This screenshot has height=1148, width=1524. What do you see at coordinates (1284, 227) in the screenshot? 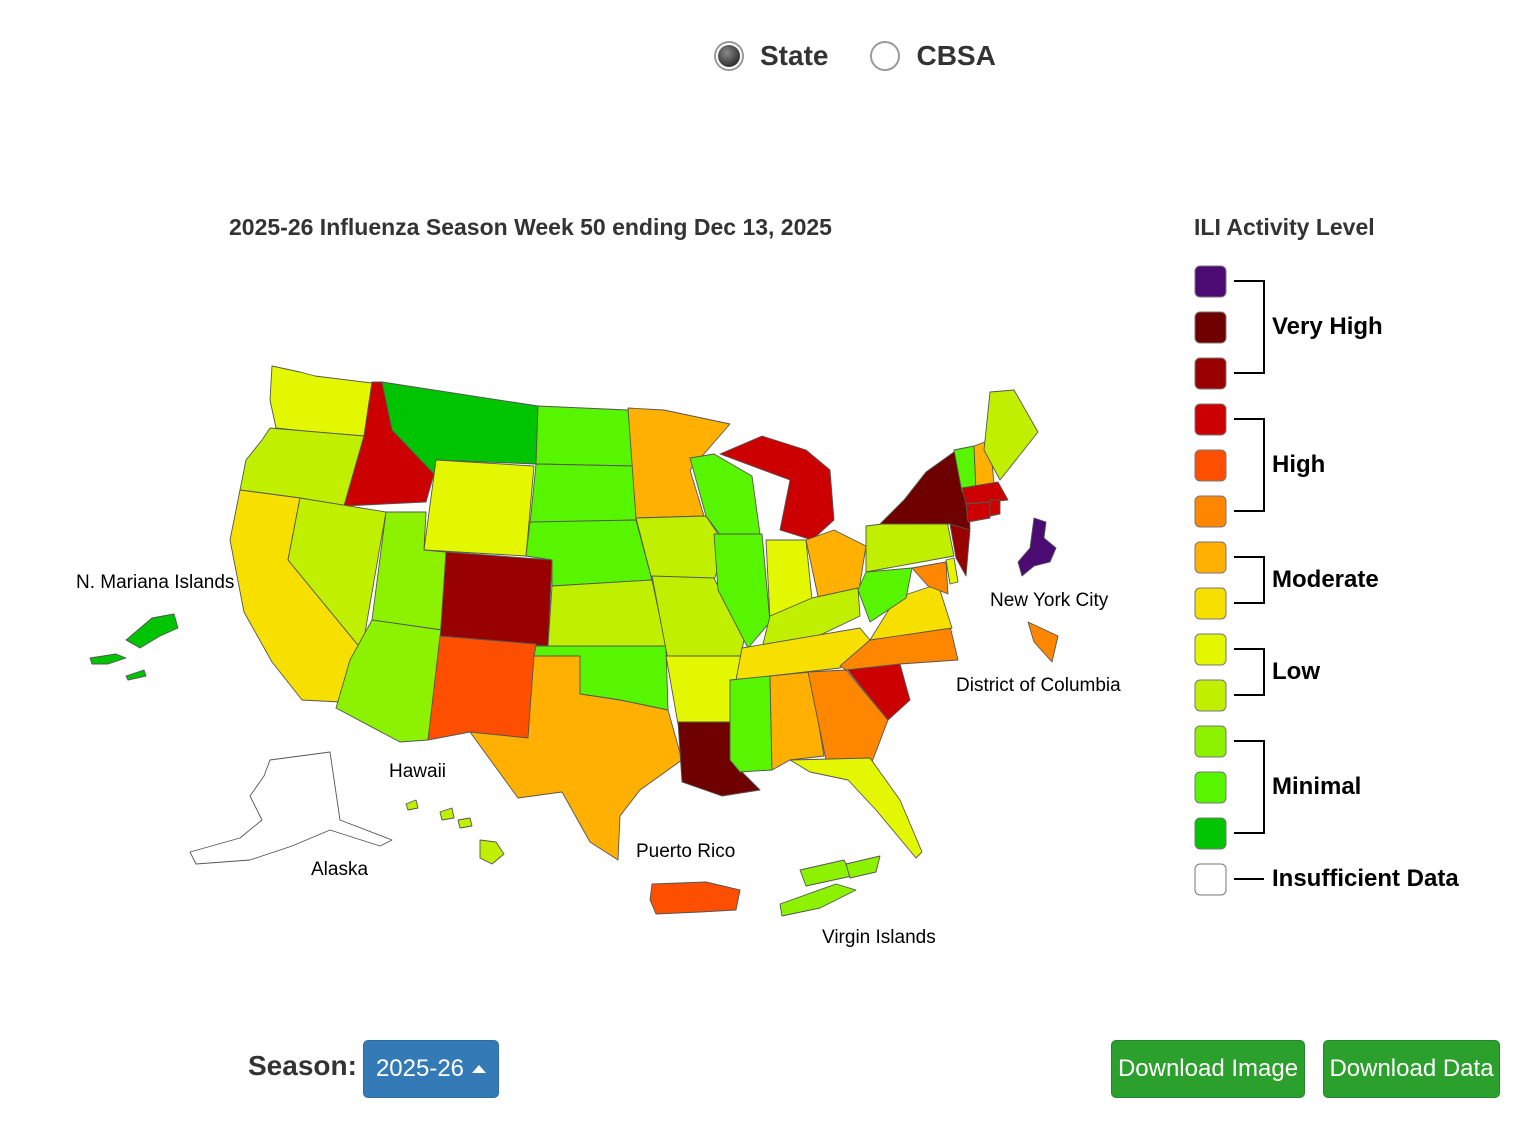
I see `legend-title: ILI Activity Level` at bounding box center [1284, 227].